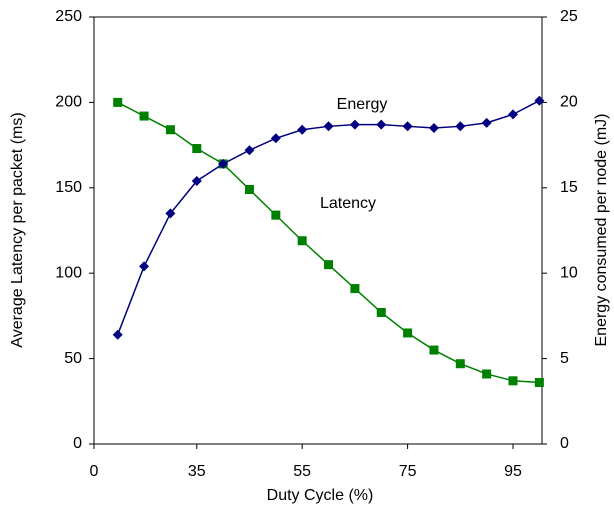  What do you see at coordinates (320, 495) in the screenshot?
I see `x-axis-label: Duty Cycle (%)` at bounding box center [320, 495].